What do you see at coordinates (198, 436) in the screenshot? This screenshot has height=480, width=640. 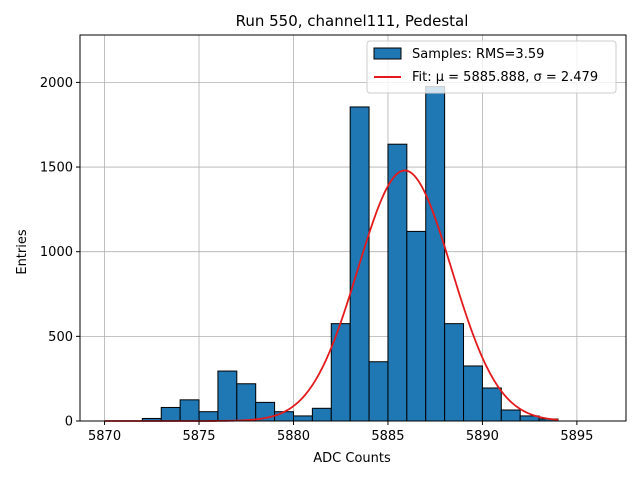 I see `x-tick-label-1: 5875` at bounding box center [198, 436].